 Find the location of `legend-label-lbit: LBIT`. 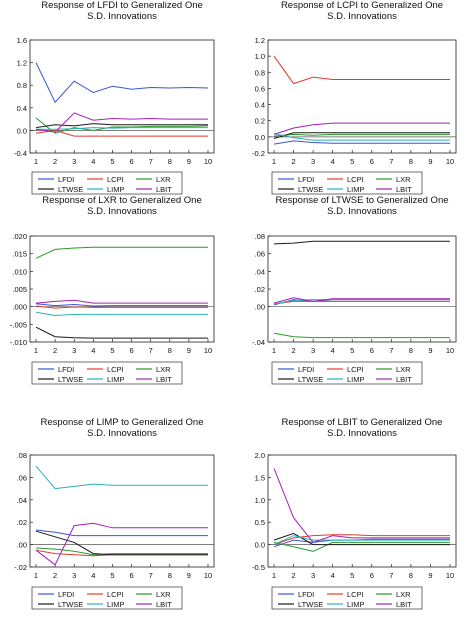

legend-label-lbit: LBIT is located at coordinates (404, 604).